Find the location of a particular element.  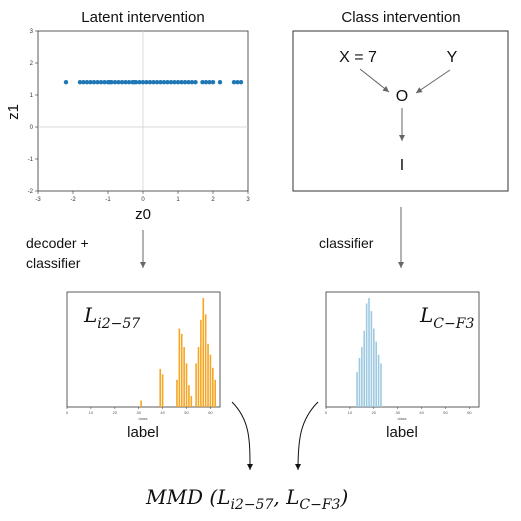

y-axis-label-z1: z1 is located at coordinates (13, 112).